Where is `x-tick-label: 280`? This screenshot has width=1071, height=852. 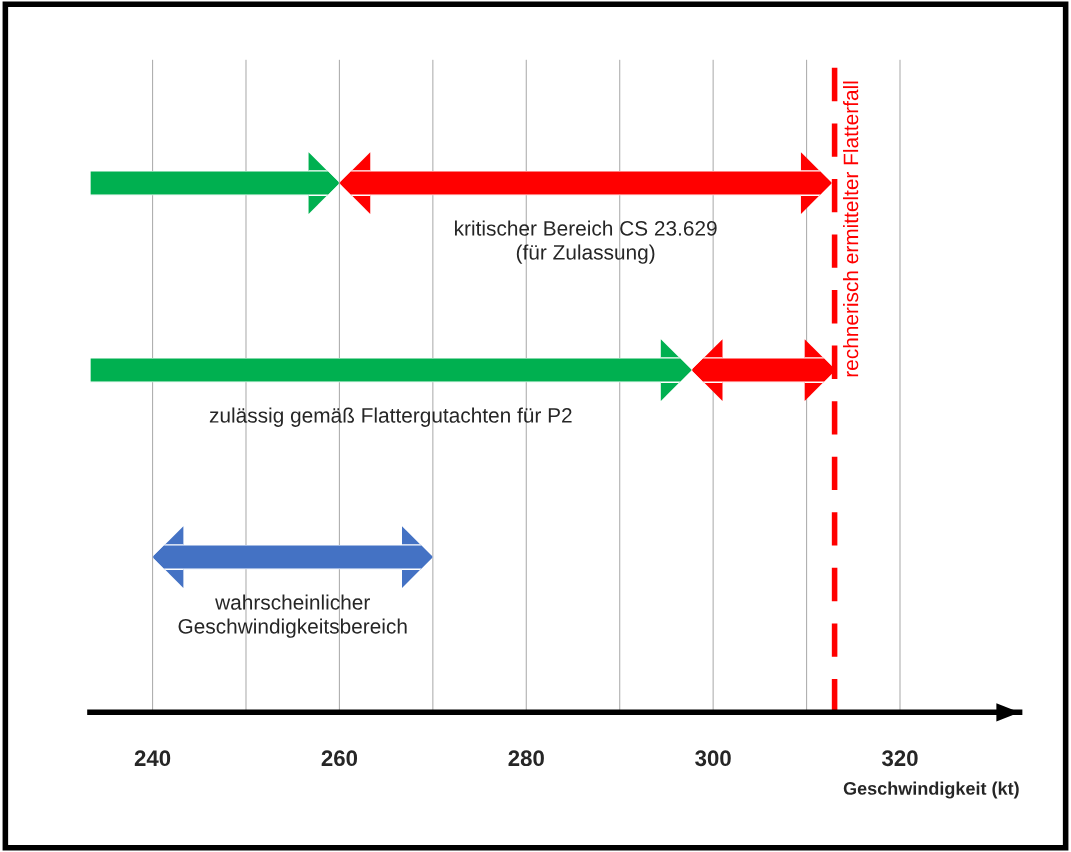
x-tick-label: 280 is located at coordinates (526, 758).